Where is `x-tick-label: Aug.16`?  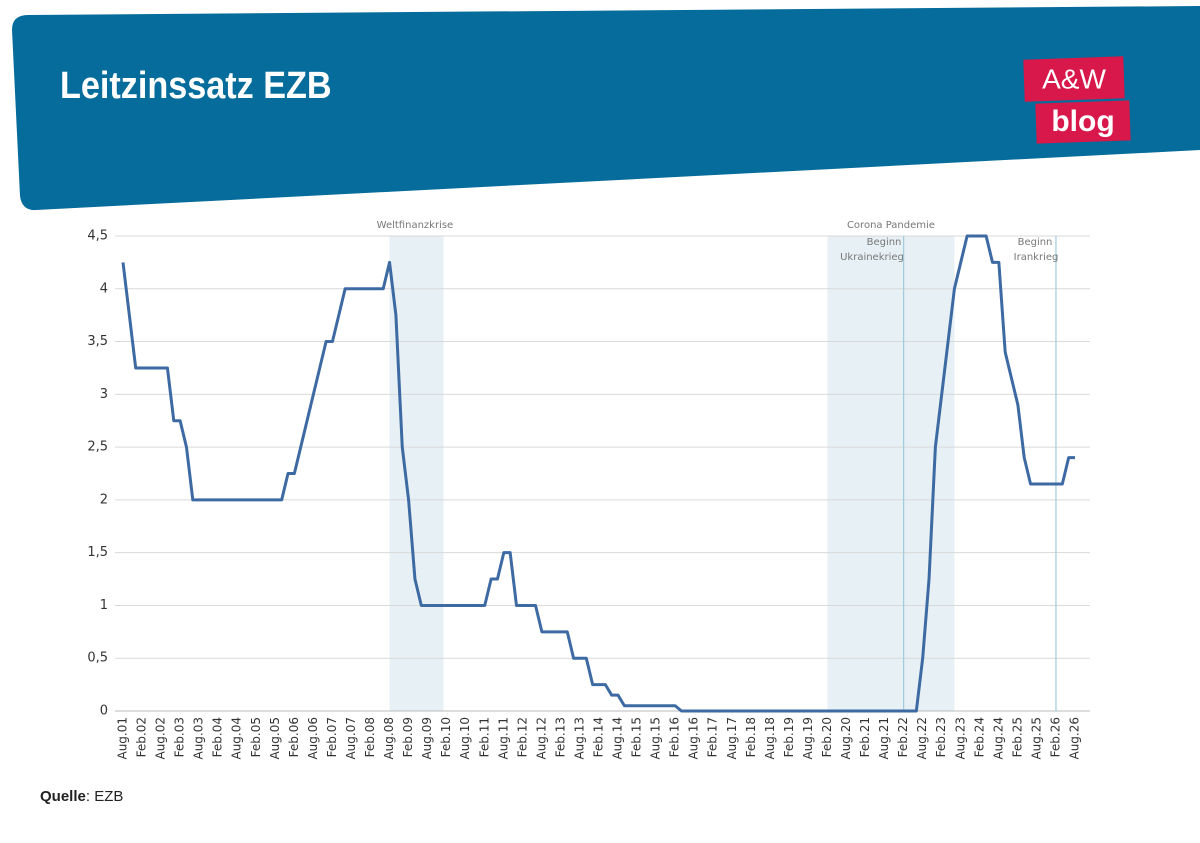 x-tick-label: Aug.16 is located at coordinates (694, 738).